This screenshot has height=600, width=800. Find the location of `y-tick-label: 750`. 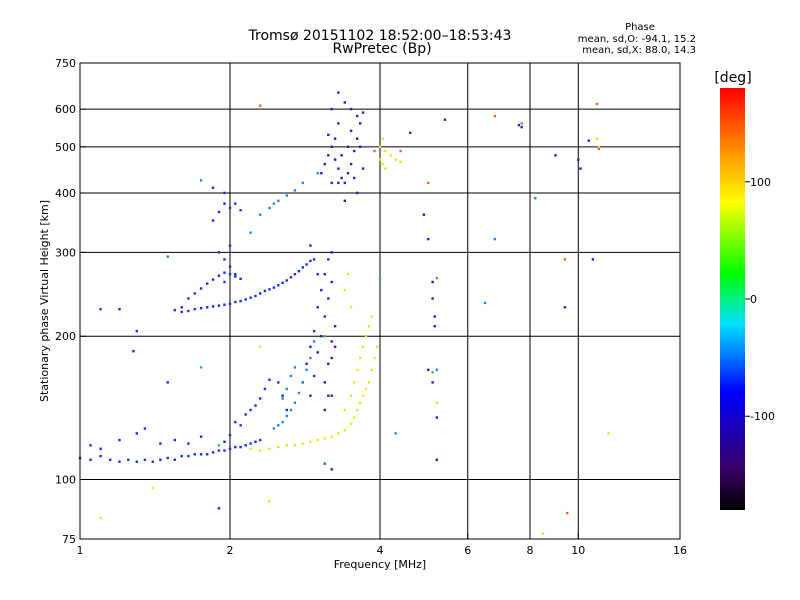

y-tick-label: 750 is located at coordinates (65, 63).